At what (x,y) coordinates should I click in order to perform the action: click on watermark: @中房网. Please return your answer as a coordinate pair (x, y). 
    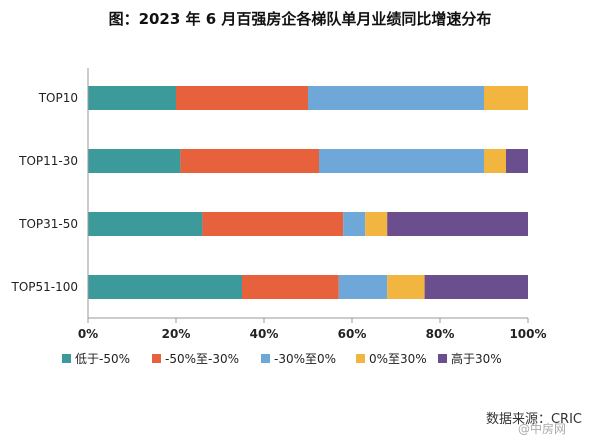
    Looking at the image, I should click on (541, 429).